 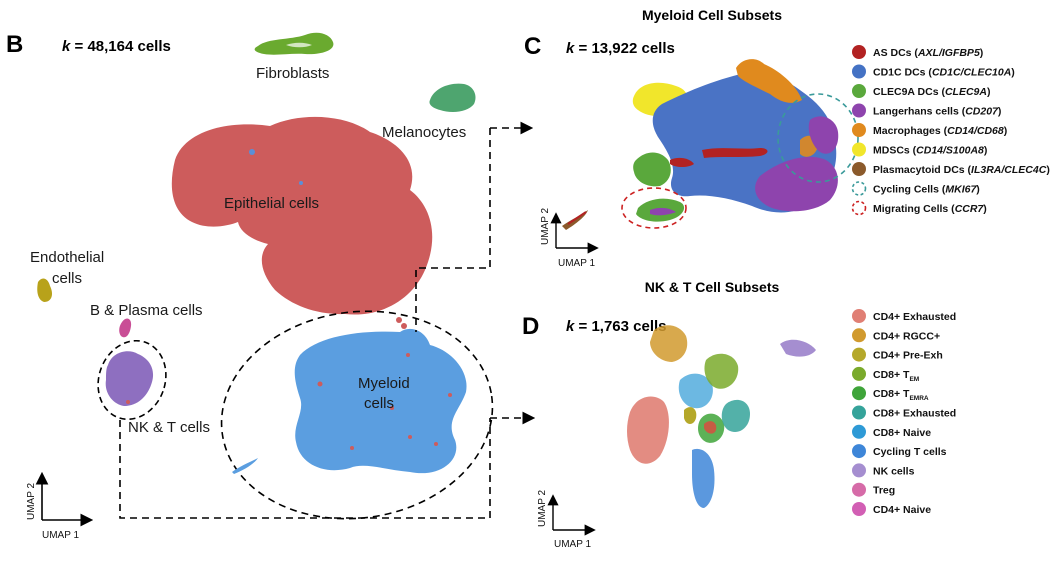 What do you see at coordinates (896, 376) in the screenshot?
I see `legend-d-label: CD8+ TEM` at bounding box center [896, 376].